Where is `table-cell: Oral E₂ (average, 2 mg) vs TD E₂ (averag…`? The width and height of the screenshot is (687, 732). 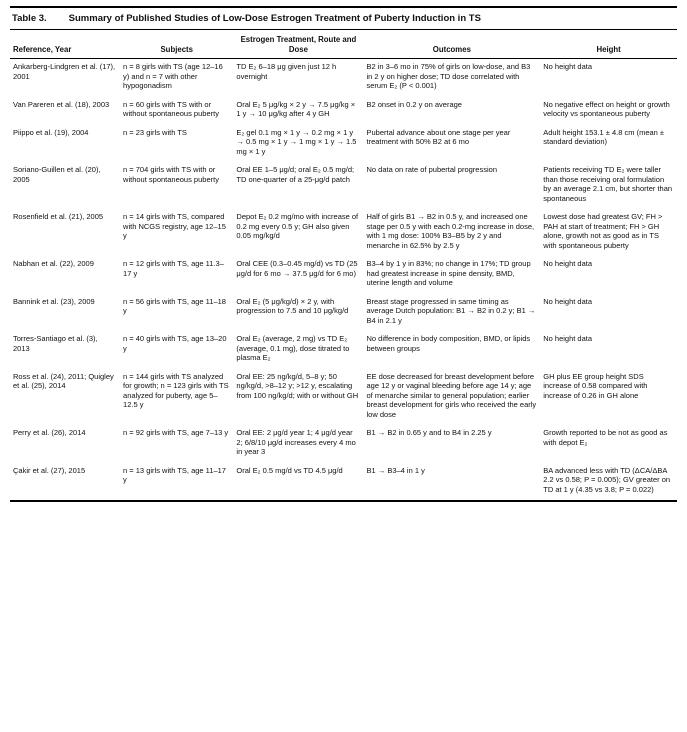
table-cell: Oral E₂ (average, 2 mg) vs TD E₂ (averag… is located at coordinates (293, 348).